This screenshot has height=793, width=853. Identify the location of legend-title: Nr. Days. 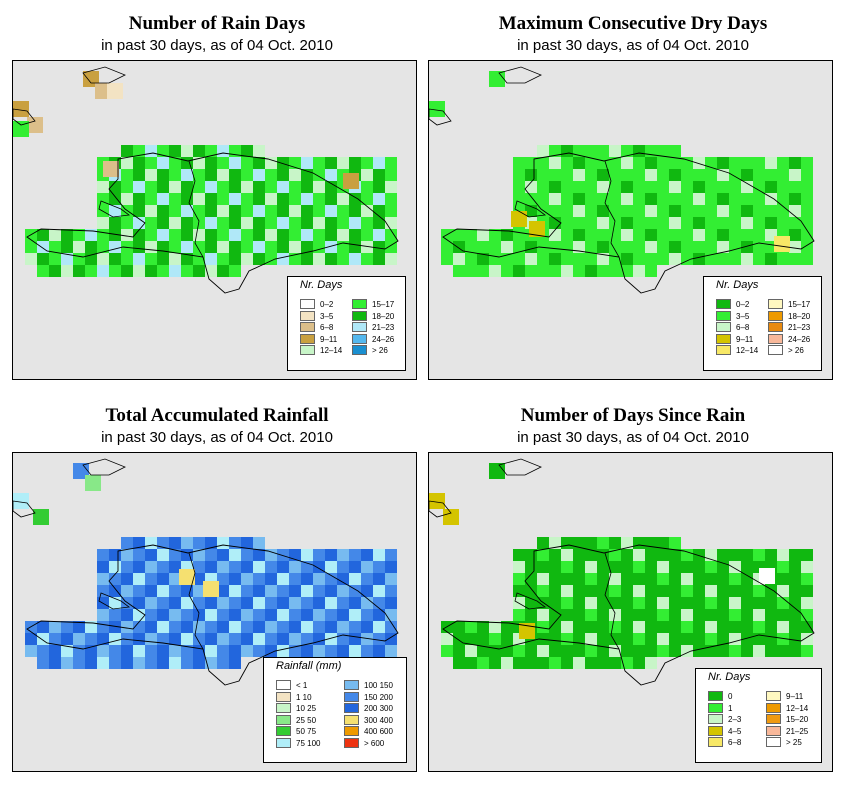
(737, 285).